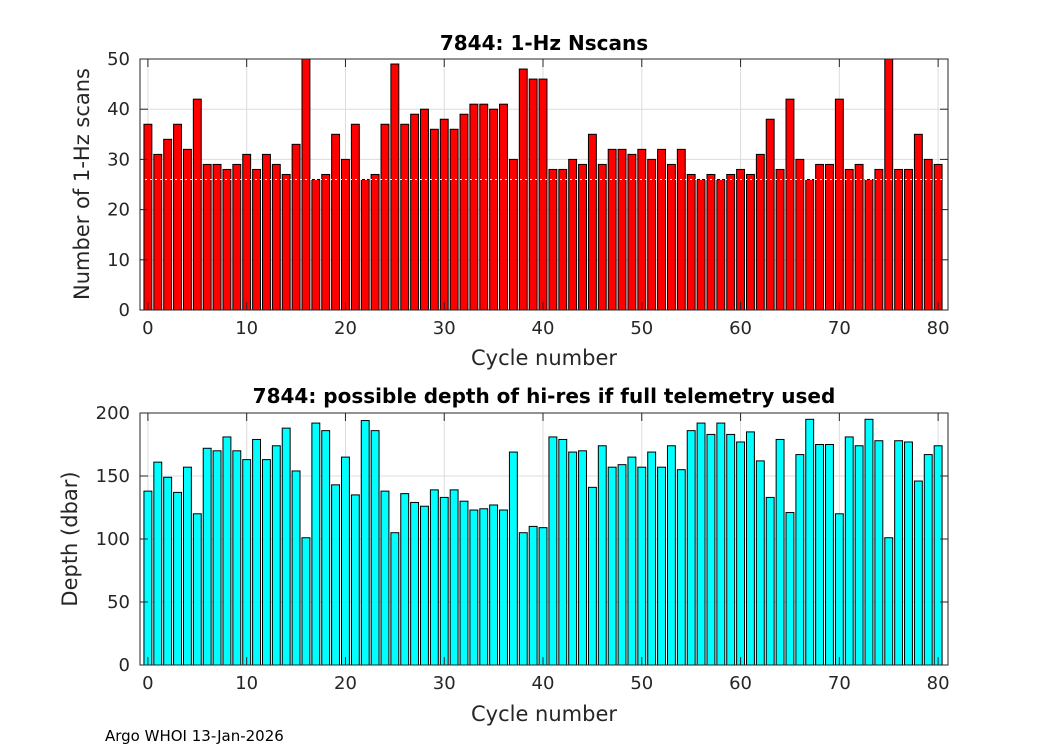 The width and height of the screenshot is (1050, 750). What do you see at coordinates (938, 683) in the screenshot?
I see `bottom-xtick-label: 80` at bounding box center [938, 683].